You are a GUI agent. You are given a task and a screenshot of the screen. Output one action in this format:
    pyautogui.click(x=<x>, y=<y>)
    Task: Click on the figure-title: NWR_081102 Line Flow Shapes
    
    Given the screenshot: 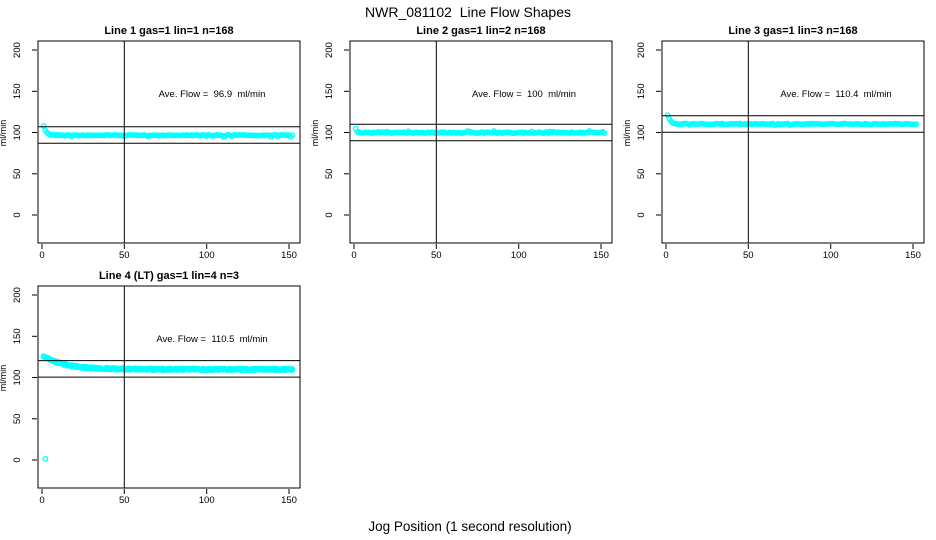 What is the action you would take?
    pyautogui.click(x=468, y=12)
    